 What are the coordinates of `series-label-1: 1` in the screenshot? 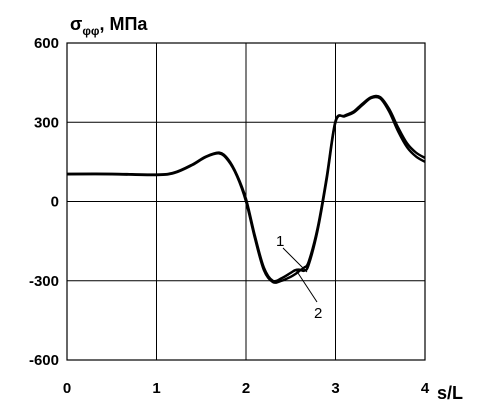 It's located at (280, 241).